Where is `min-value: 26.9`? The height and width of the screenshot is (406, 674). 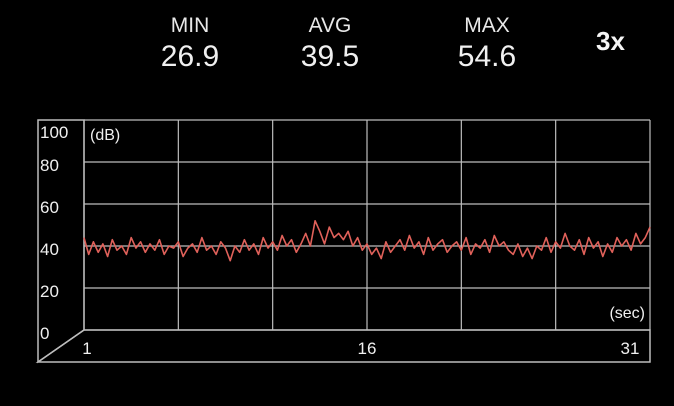 min-value: 26.9 is located at coordinates (190, 56).